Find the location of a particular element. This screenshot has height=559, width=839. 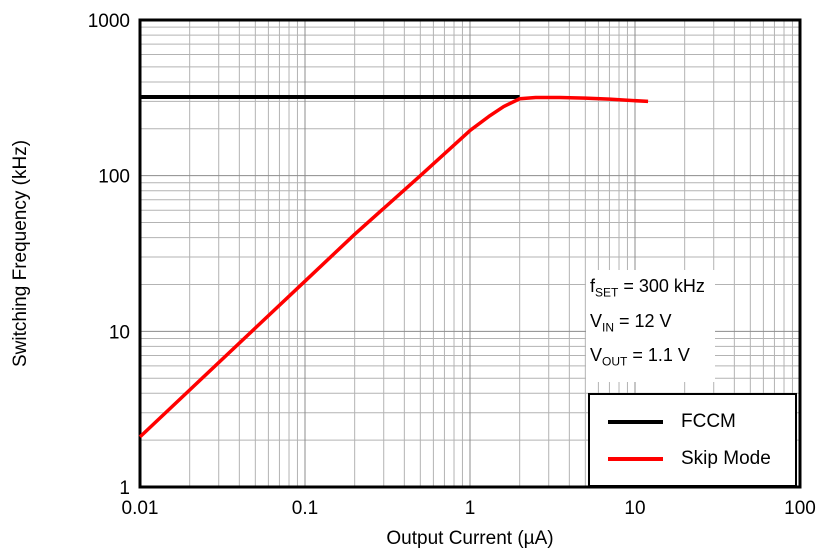

legend-entry-skip-mode: Skip Mode is located at coordinates (692, 459).